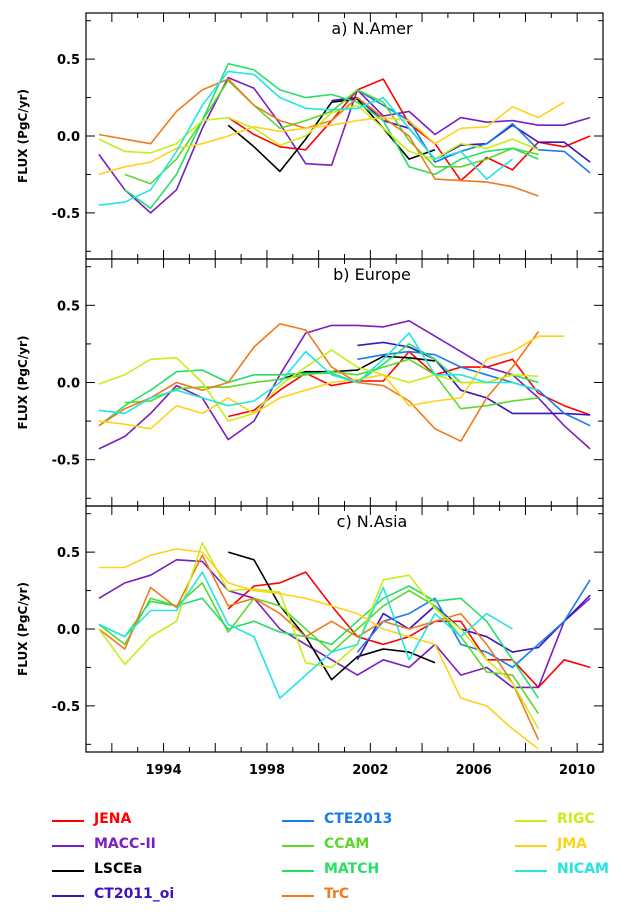 The image size is (633, 914). I want to click on x-tick-label: 2010, so click(577, 770).